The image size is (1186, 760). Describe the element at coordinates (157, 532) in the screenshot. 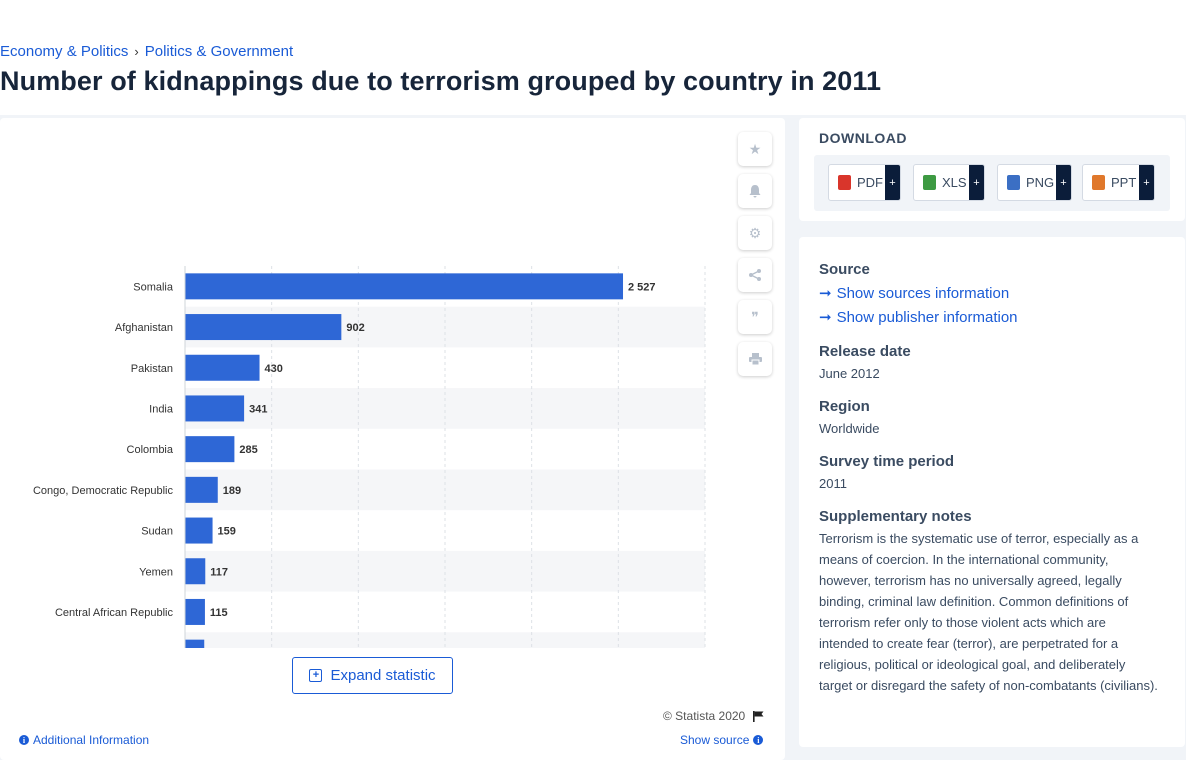

I see `category-label: Sudan` at that location.